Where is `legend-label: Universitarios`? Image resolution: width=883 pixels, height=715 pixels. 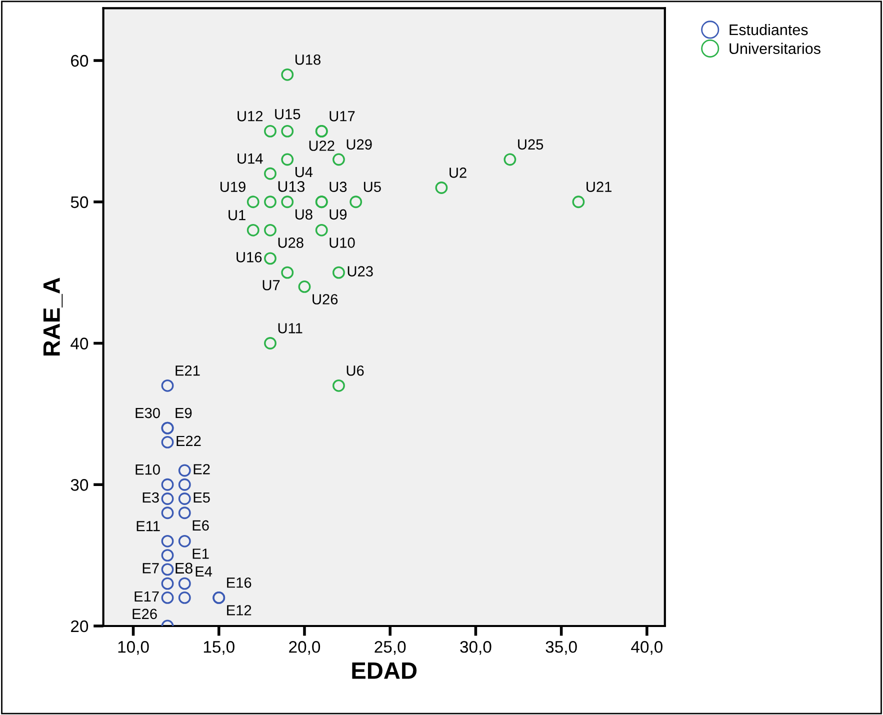
legend-label: Universitarios is located at coordinates (775, 48).